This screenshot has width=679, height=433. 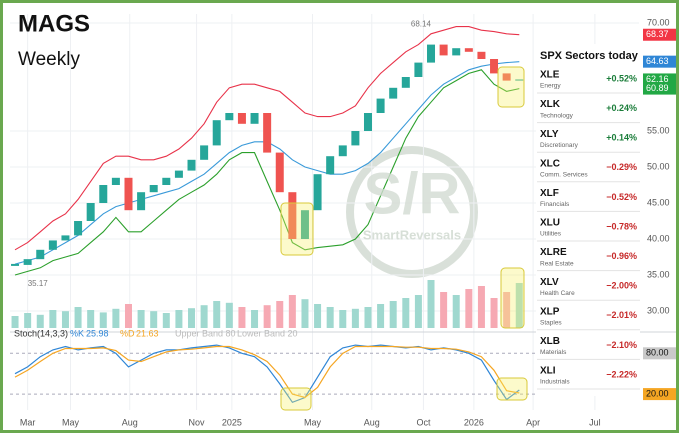 I want to click on x-tick-label: Jul, so click(x=595, y=422).